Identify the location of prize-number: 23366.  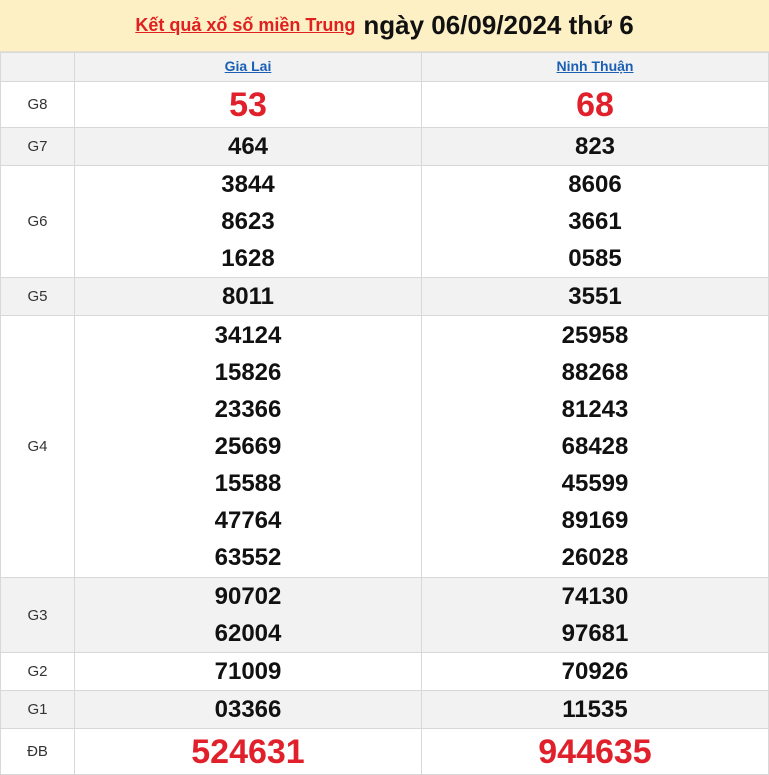
(248, 409).